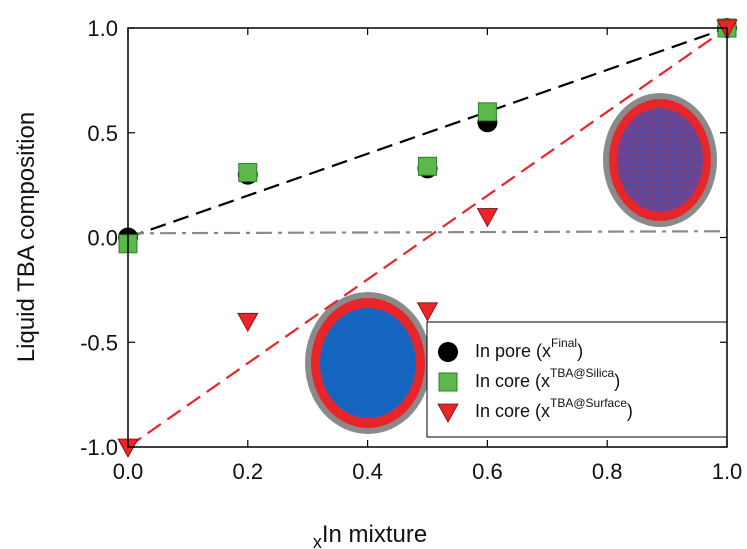 This screenshot has width=747, height=549. What do you see at coordinates (582, 373) in the screenshot?
I see `legend-label-sup: TBA@Silica` at bounding box center [582, 373].